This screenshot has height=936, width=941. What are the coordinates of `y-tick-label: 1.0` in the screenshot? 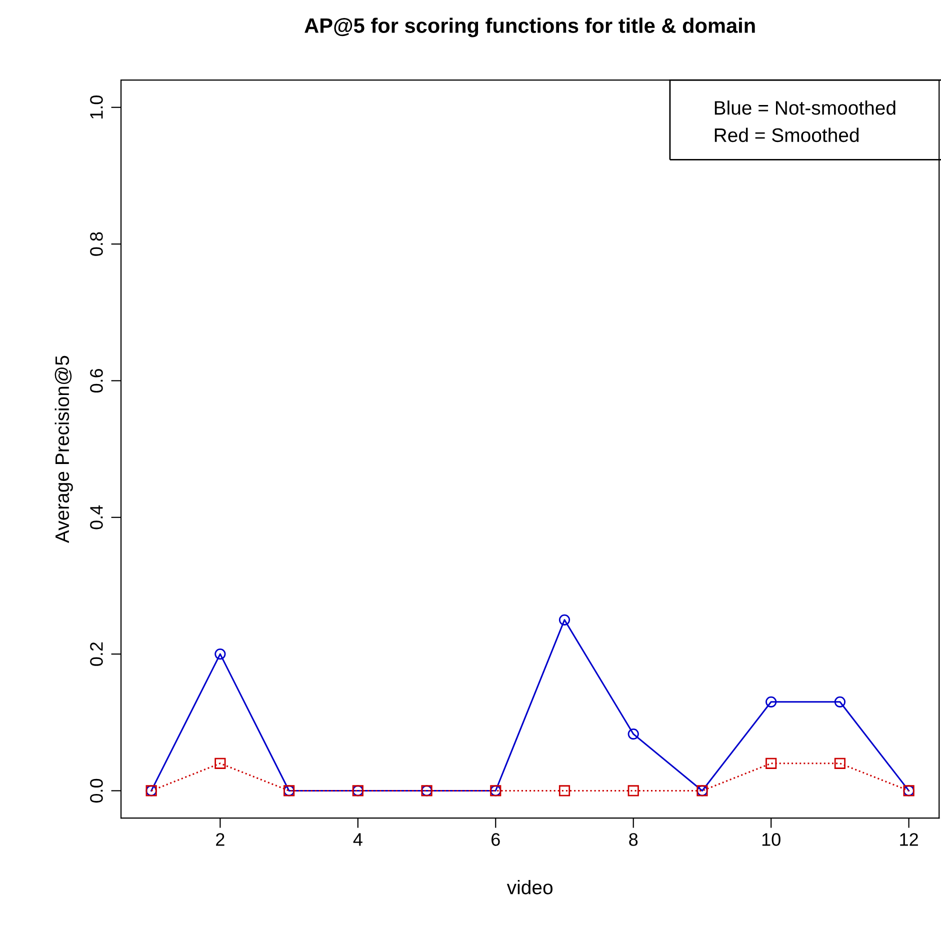 It's located at (96, 107).